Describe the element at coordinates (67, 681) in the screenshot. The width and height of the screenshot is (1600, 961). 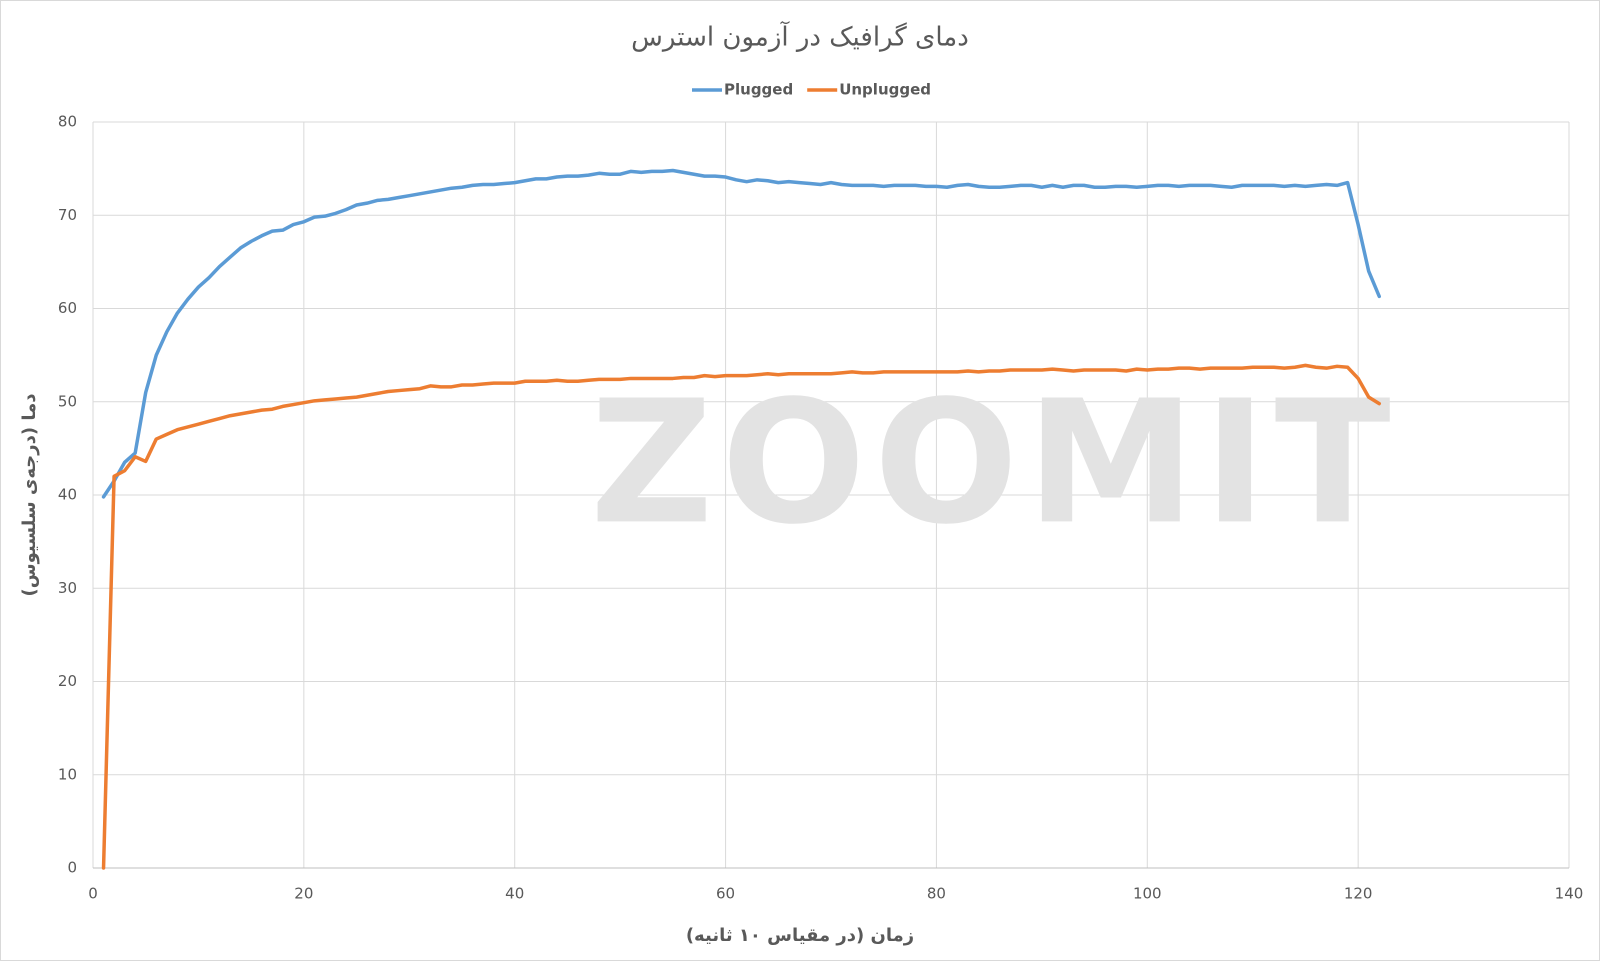
I see `y-tick-label: 20` at that location.